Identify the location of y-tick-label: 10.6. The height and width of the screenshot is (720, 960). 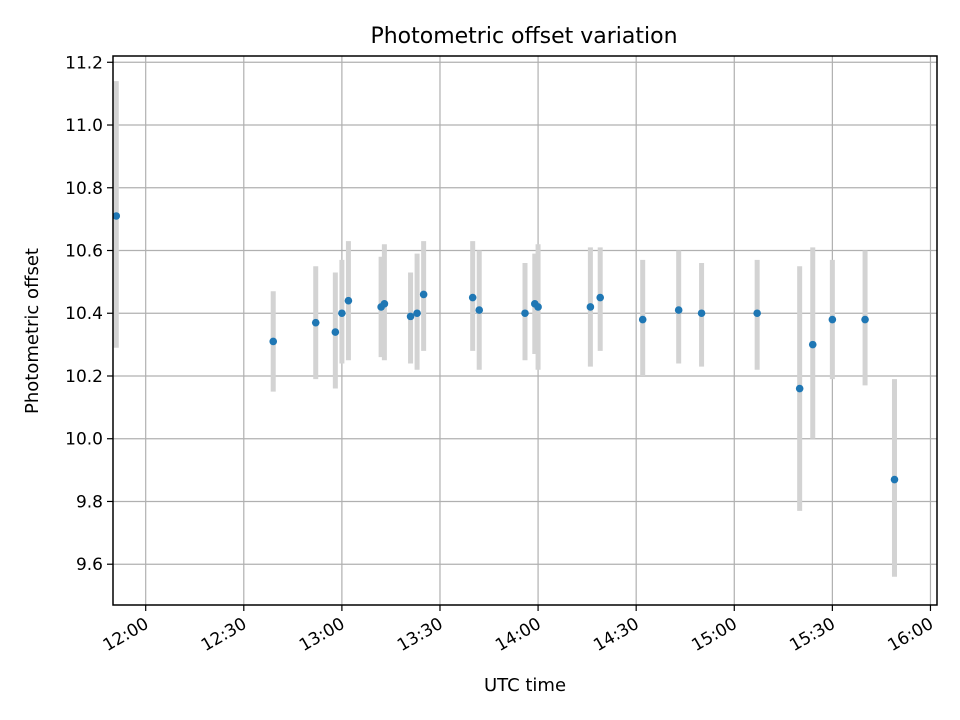
(84, 252).